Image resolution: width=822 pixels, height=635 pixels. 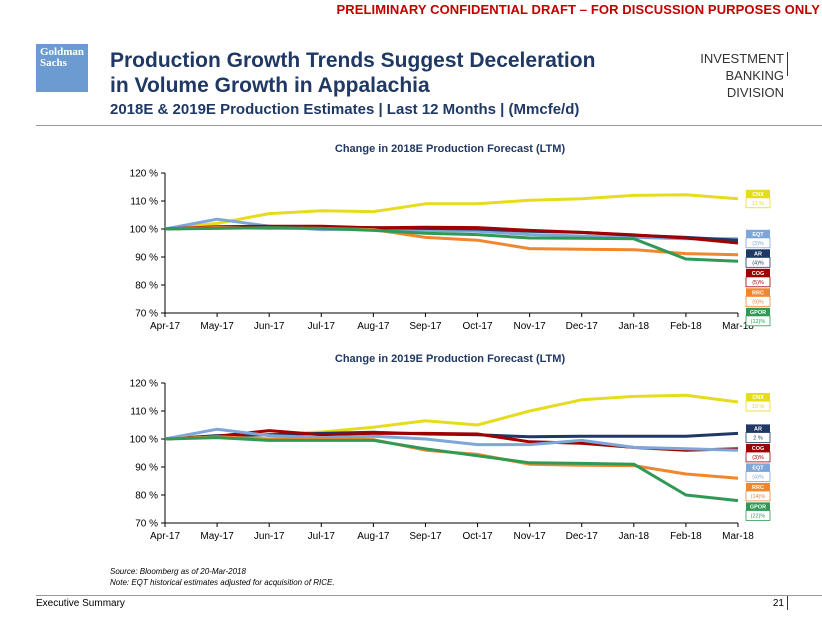 What do you see at coordinates (270, 85) in the screenshot?
I see `page-title-line2: in Volume Growth in Appalachia` at bounding box center [270, 85].